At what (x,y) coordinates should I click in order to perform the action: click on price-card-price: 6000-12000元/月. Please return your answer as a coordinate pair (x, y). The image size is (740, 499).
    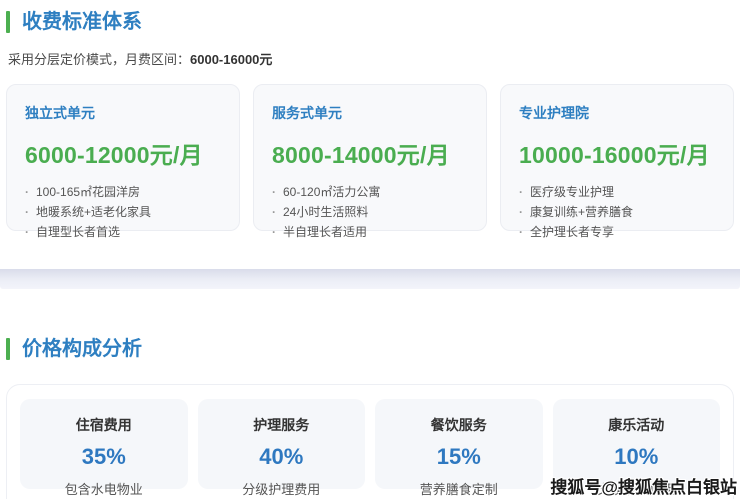
    Looking at the image, I should click on (114, 155).